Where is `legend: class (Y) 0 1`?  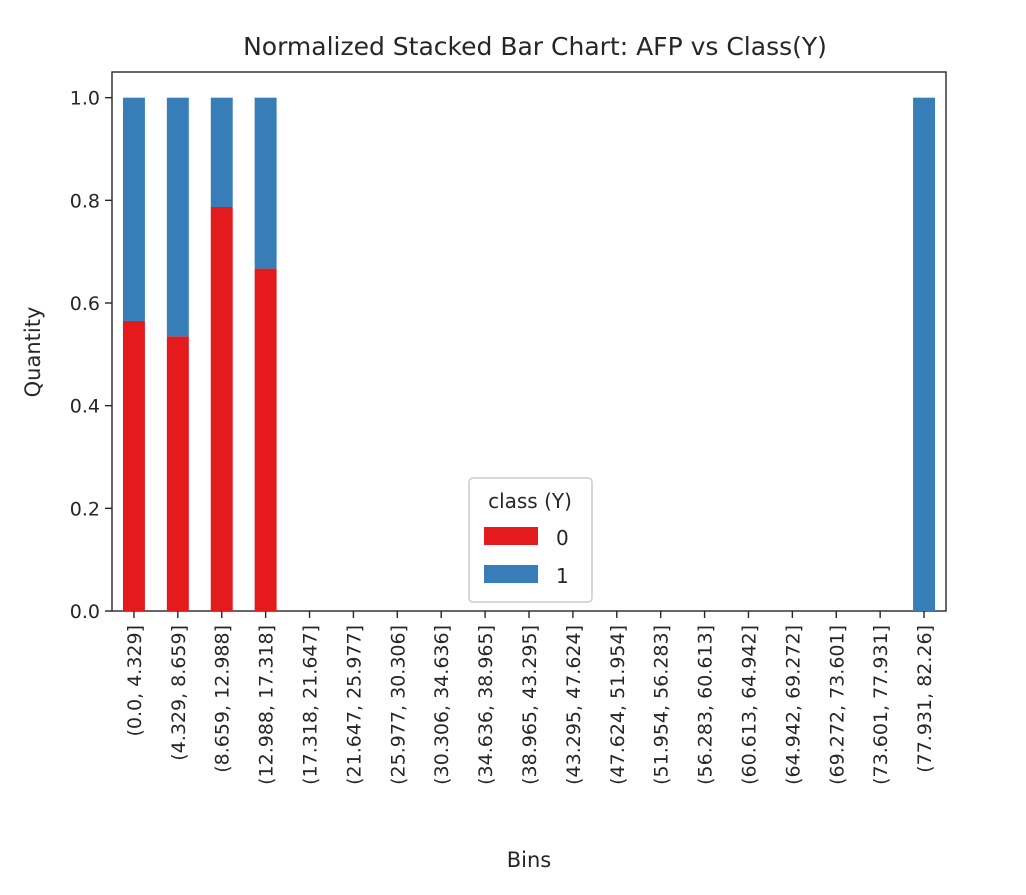 legend: class (Y) 0 1 is located at coordinates (530, 540).